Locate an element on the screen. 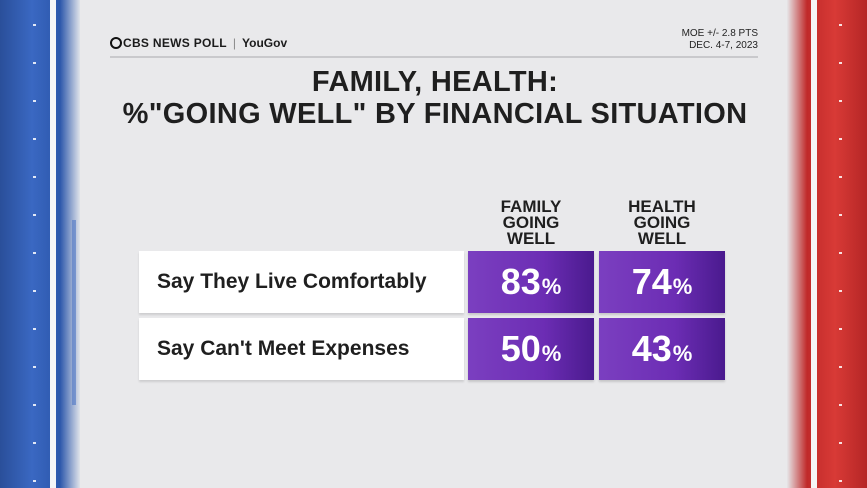 The width and height of the screenshot is (867, 488). value-cell: 43% is located at coordinates (662, 349).